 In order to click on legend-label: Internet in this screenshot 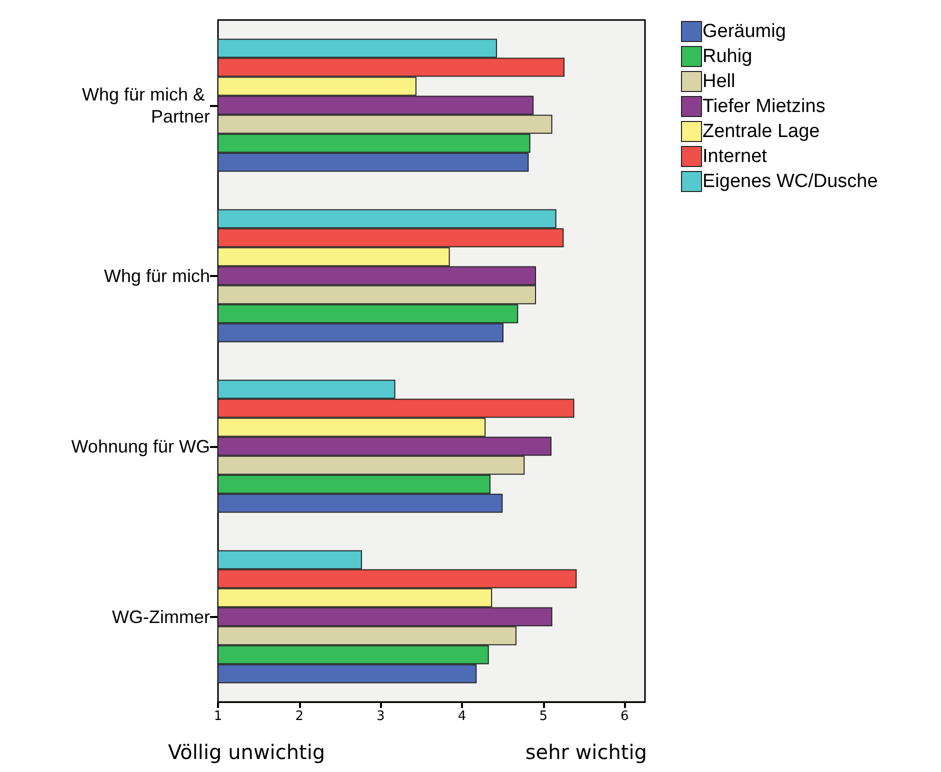, I will do `click(735, 156)`.